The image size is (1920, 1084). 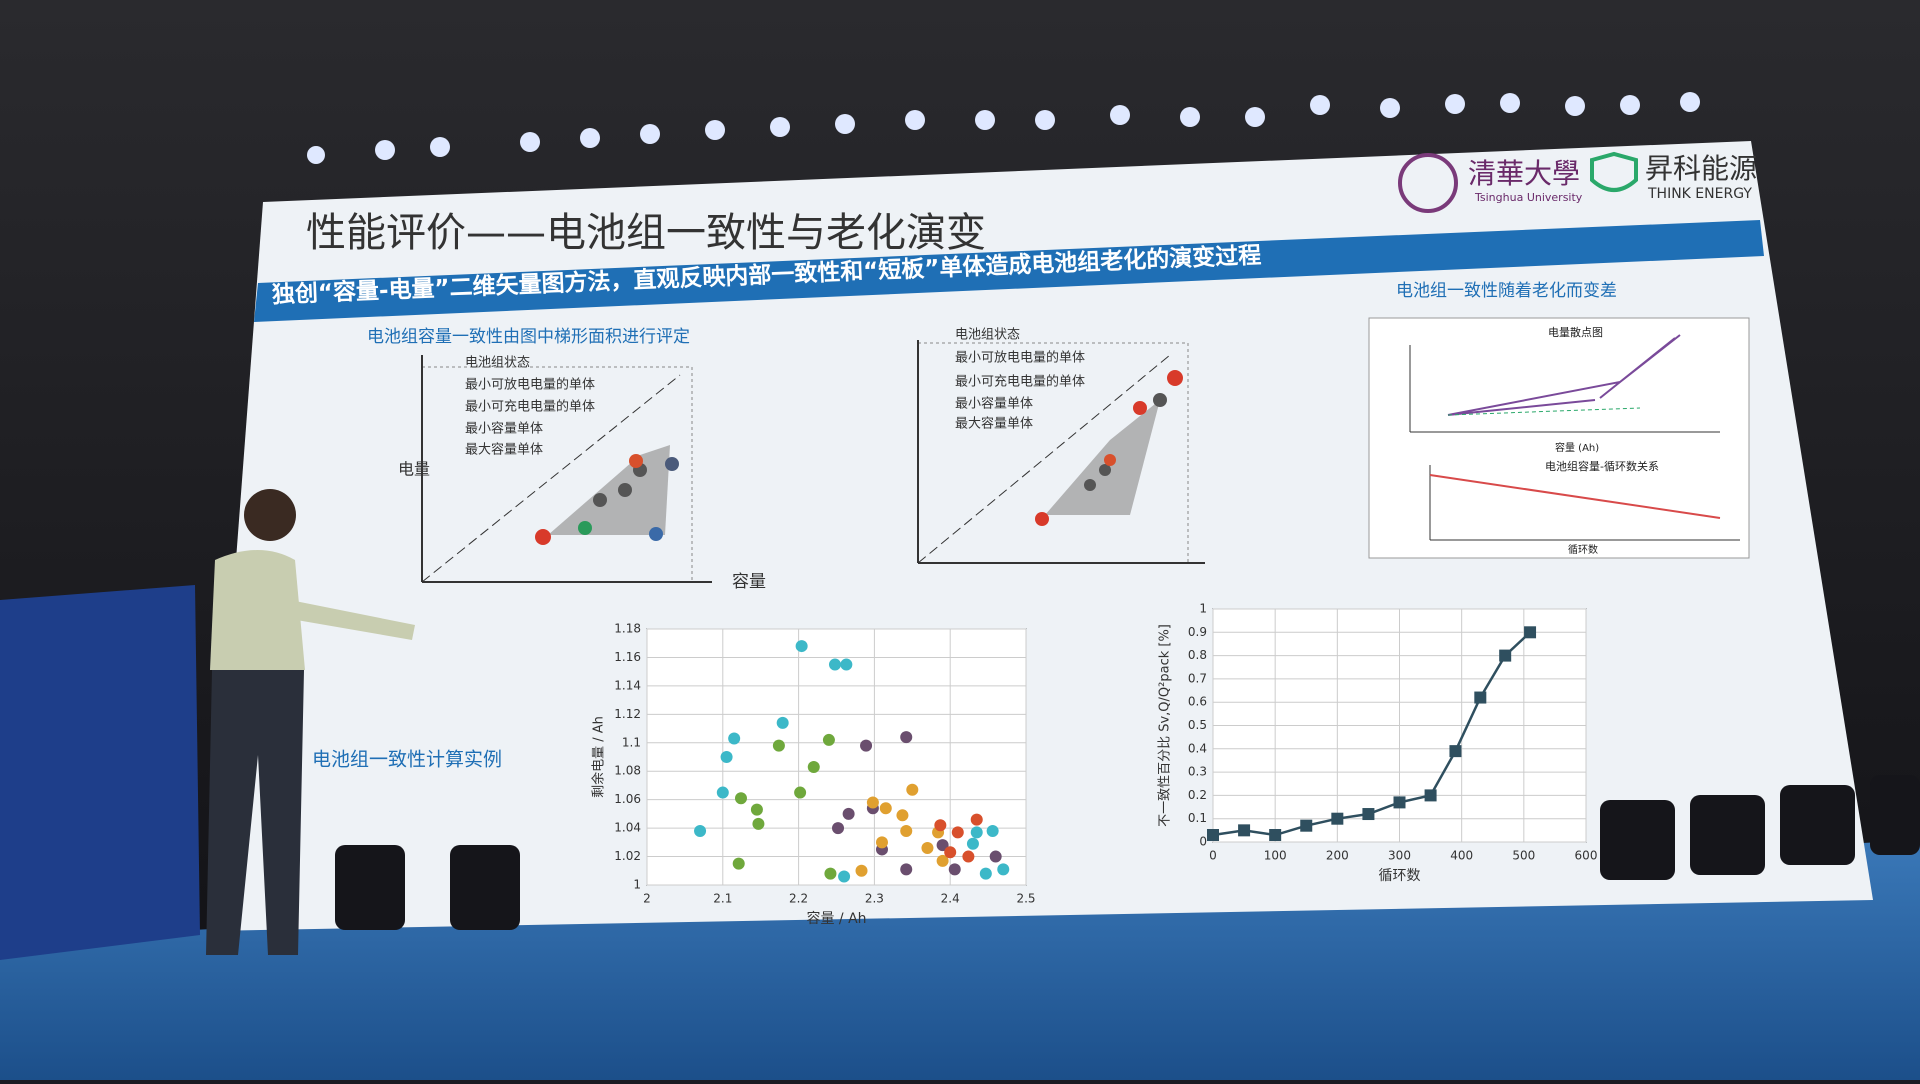 What do you see at coordinates (1197, 795) in the screenshot?
I see `y-tick-label: 0.2` at bounding box center [1197, 795].